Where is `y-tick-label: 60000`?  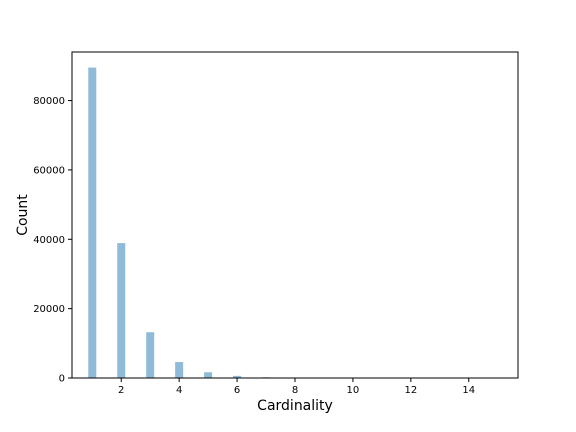 y-tick-label: 60000 is located at coordinates (49, 170).